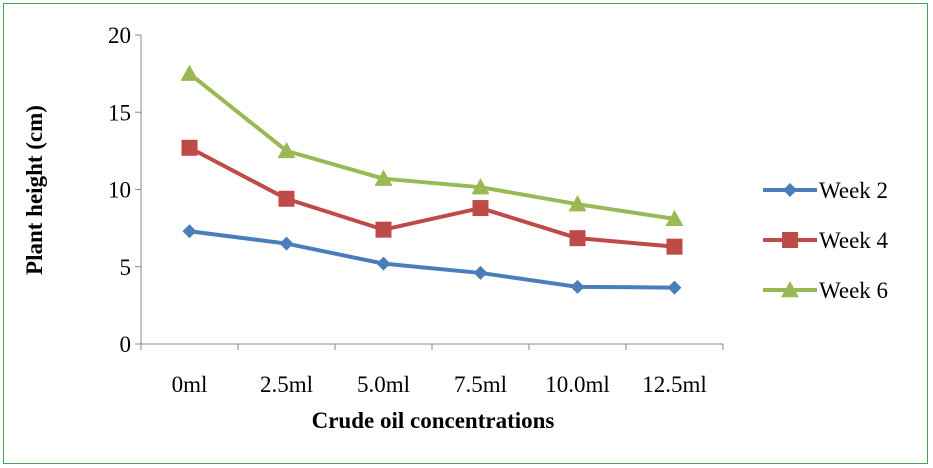 The height and width of the screenshot is (468, 933). Describe the element at coordinates (480, 384) in the screenshot. I see `x-tick-label: 7.5ml` at that location.